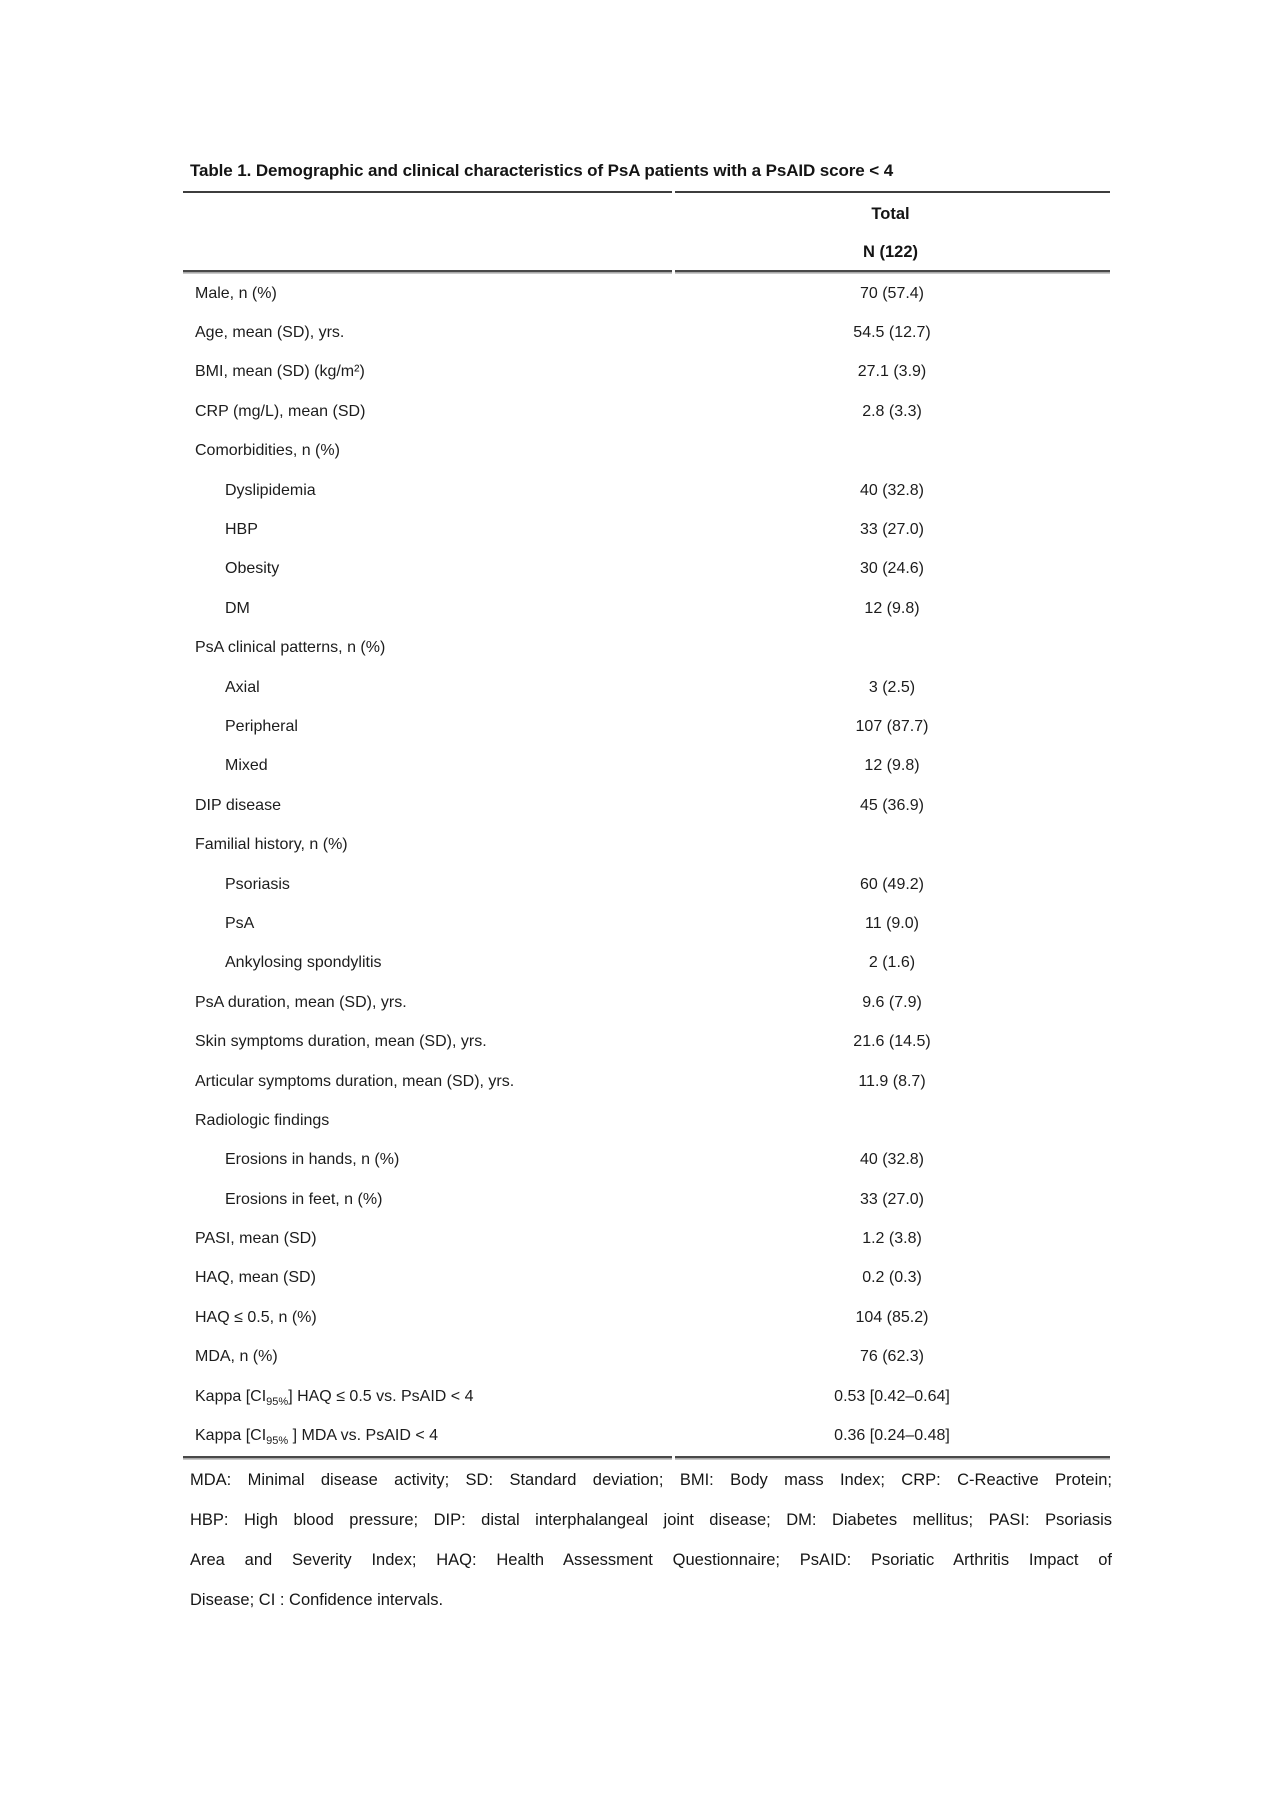 The height and width of the screenshot is (1813, 1280). Describe the element at coordinates (646, 529) in the screenshot. I see `table-row: HBP 33 (27.0)` at that location.